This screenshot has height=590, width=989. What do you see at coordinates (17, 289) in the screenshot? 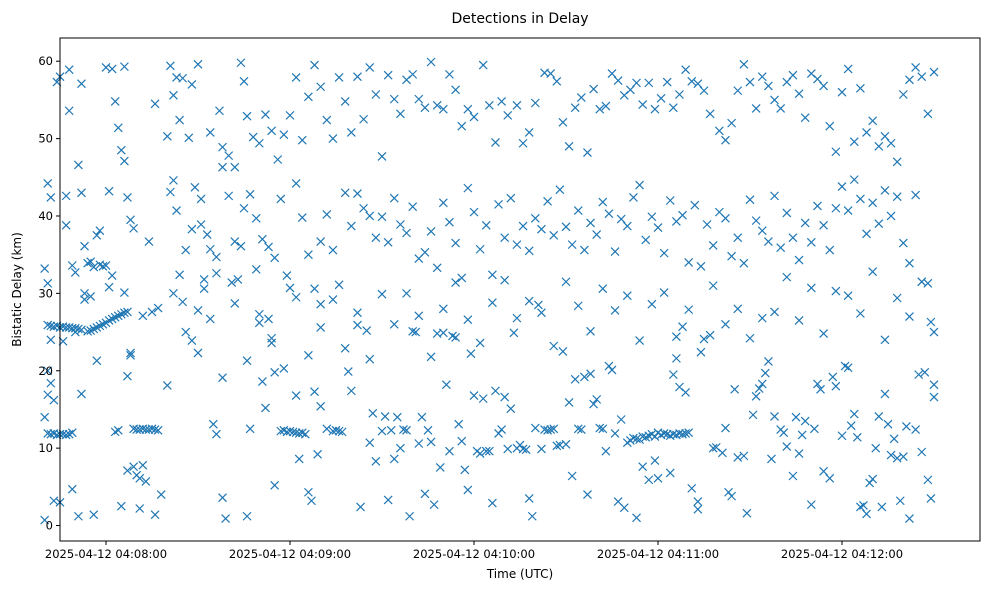
I see `y-axis-label: Bistatic Delay (km)` at bounding box center [17, 289].